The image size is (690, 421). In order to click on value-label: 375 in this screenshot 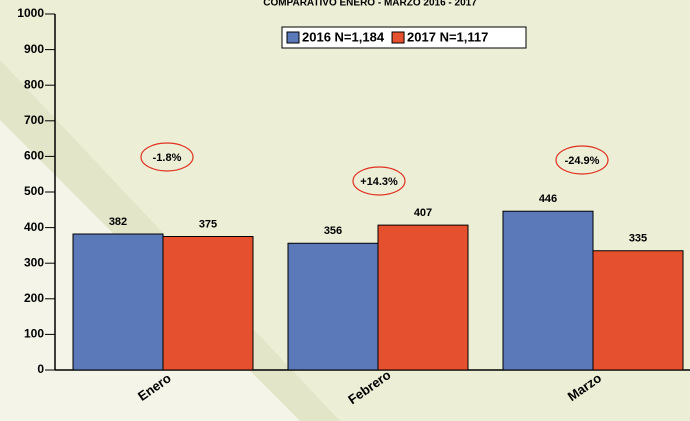, I will do `click(208, 224)`.